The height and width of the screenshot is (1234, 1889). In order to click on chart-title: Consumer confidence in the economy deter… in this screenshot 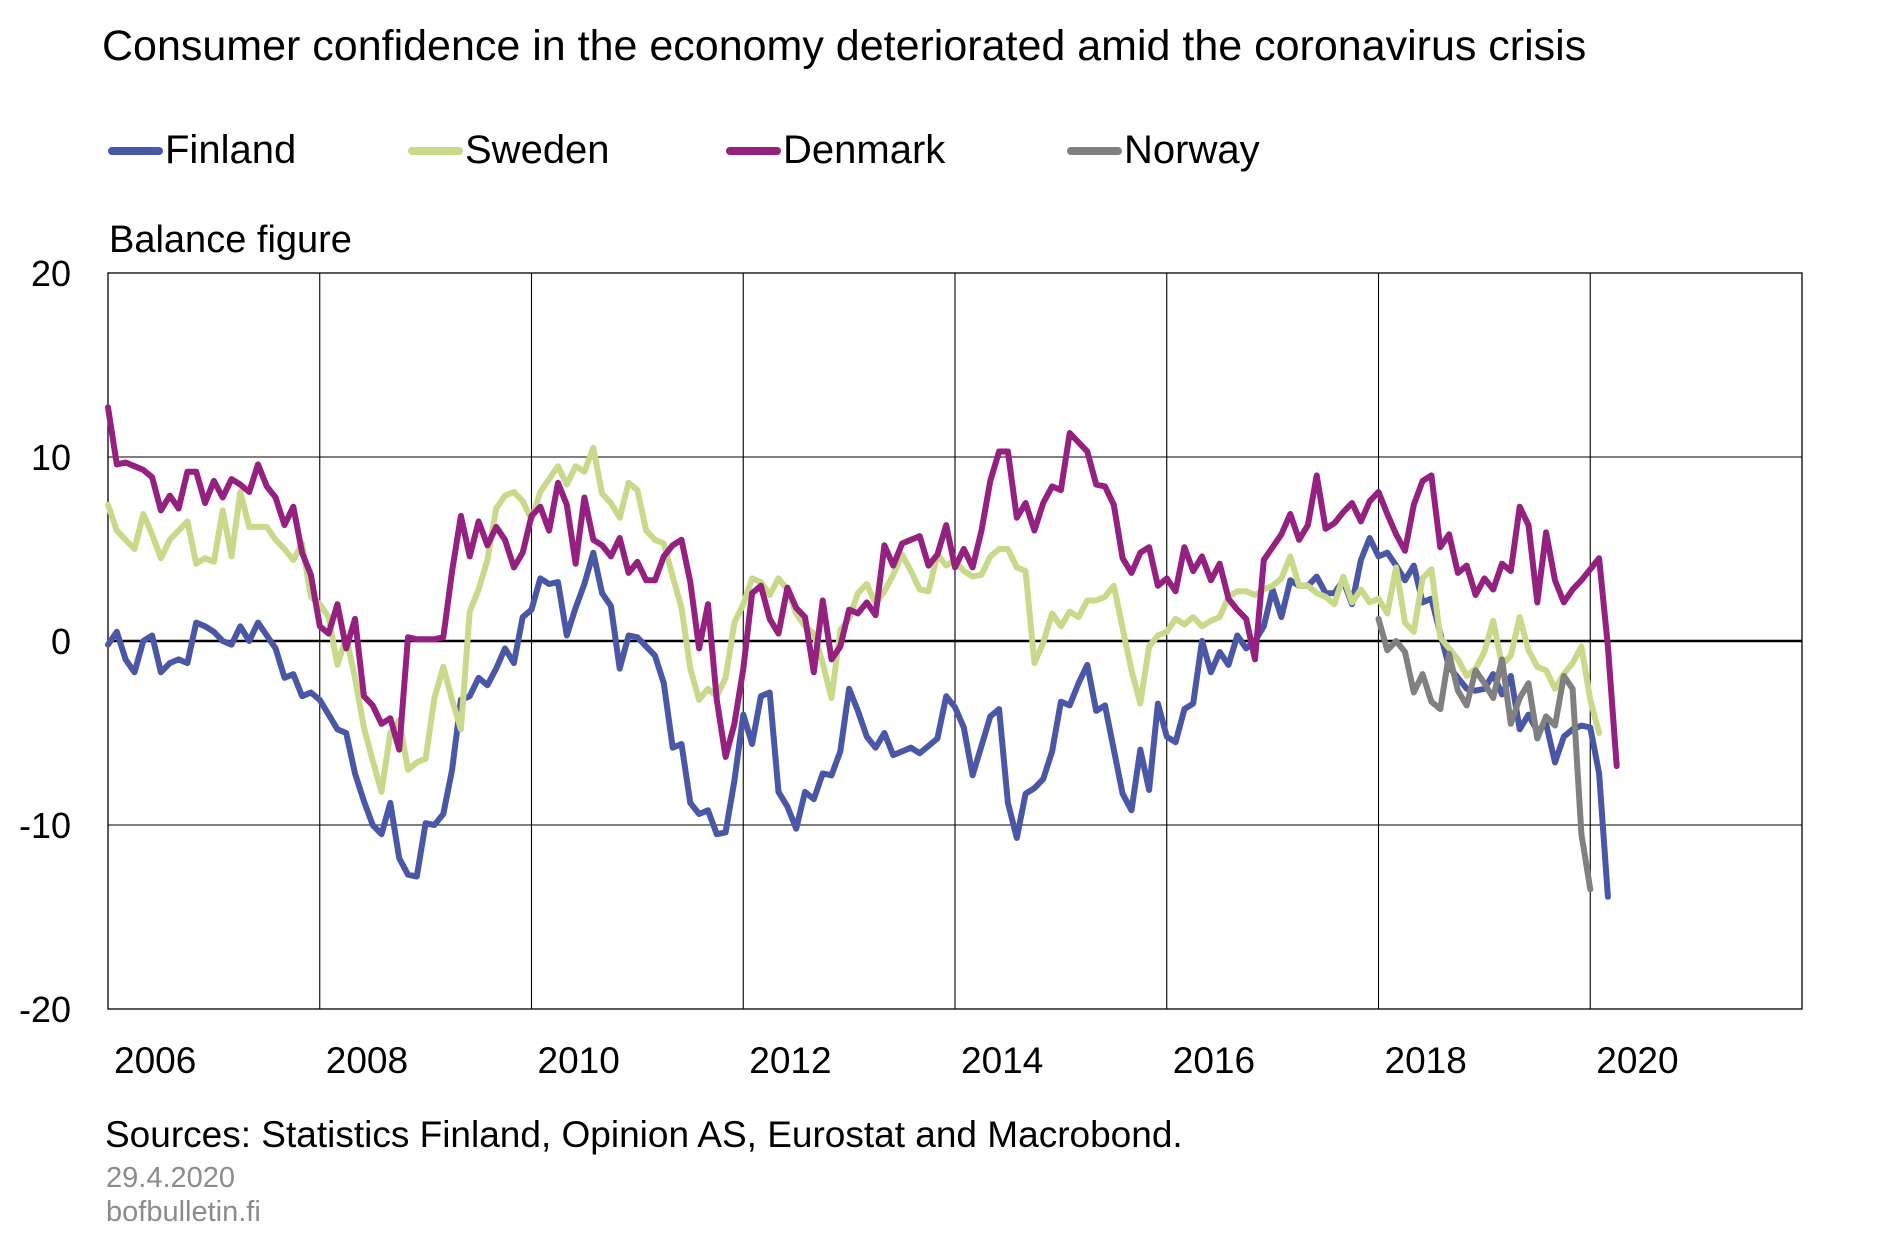, I will do `click(844, 46)`.